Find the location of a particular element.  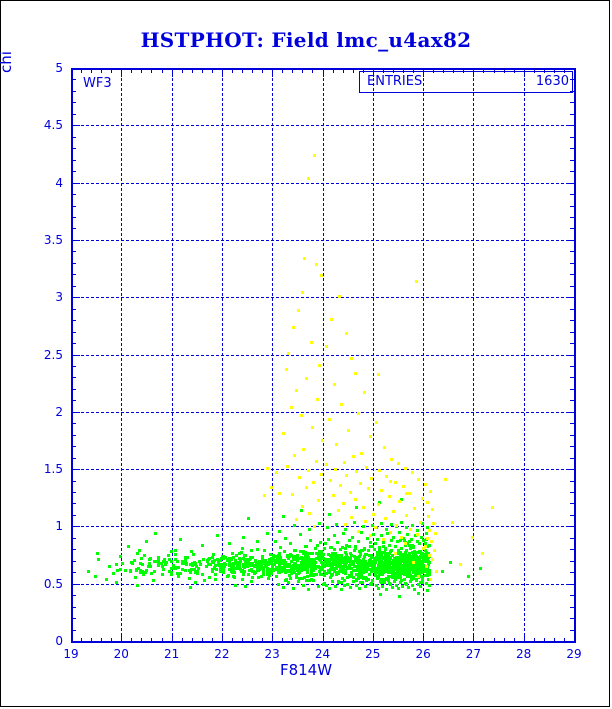

x-tick-label: 23 is located at coordinates (272, 654).